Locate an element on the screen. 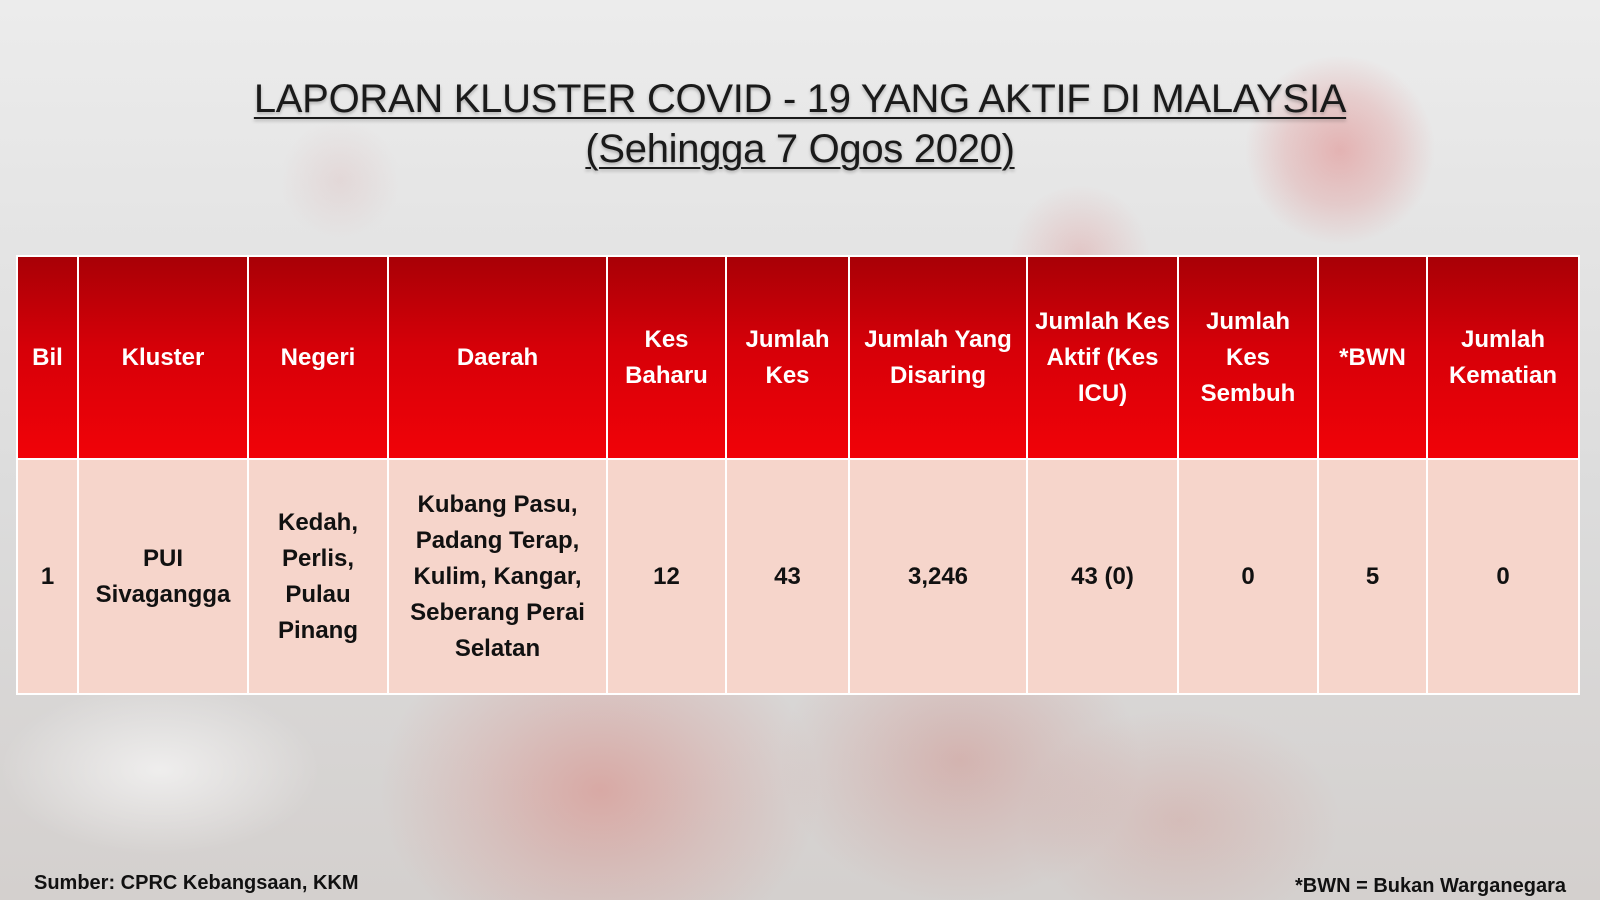 The height and width of the screenshot is (900, 1600). header-kluster: Kluster is located at coordinates (163, 357).